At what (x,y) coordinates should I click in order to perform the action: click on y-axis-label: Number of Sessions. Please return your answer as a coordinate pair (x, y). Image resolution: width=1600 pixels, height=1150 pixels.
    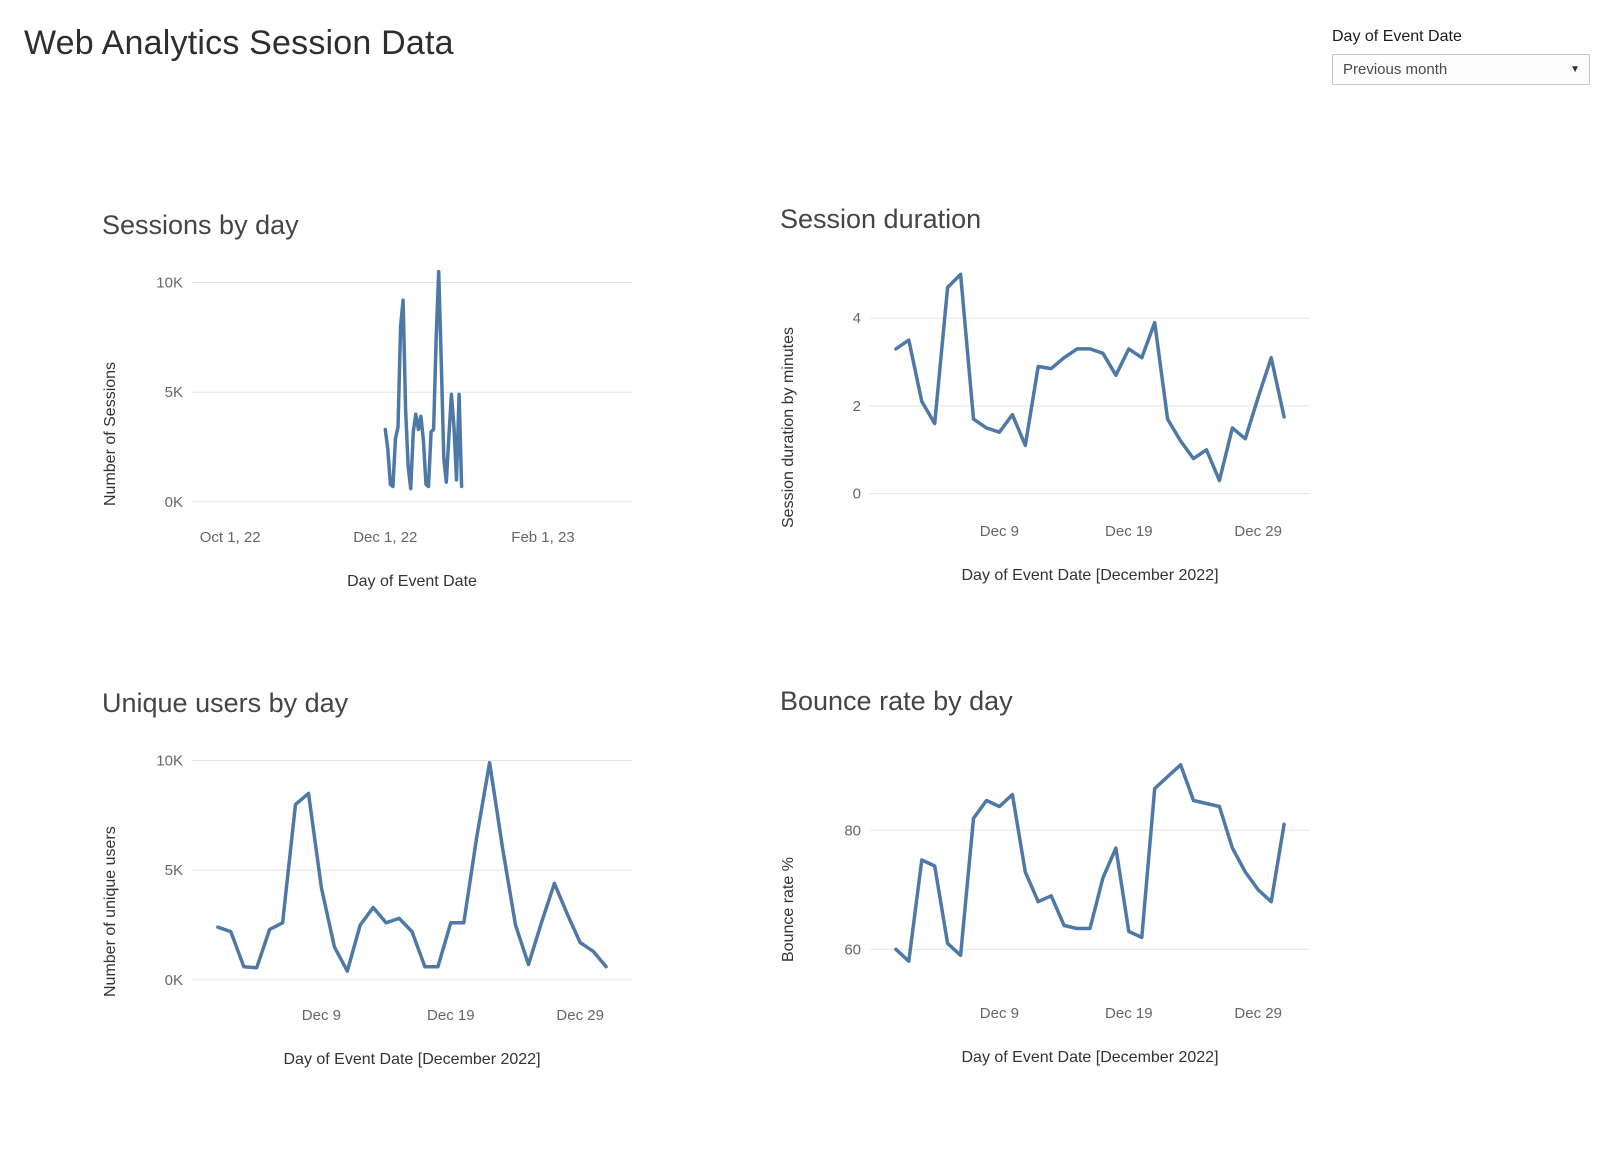
    Looking at the image, I should click on (110, 434).